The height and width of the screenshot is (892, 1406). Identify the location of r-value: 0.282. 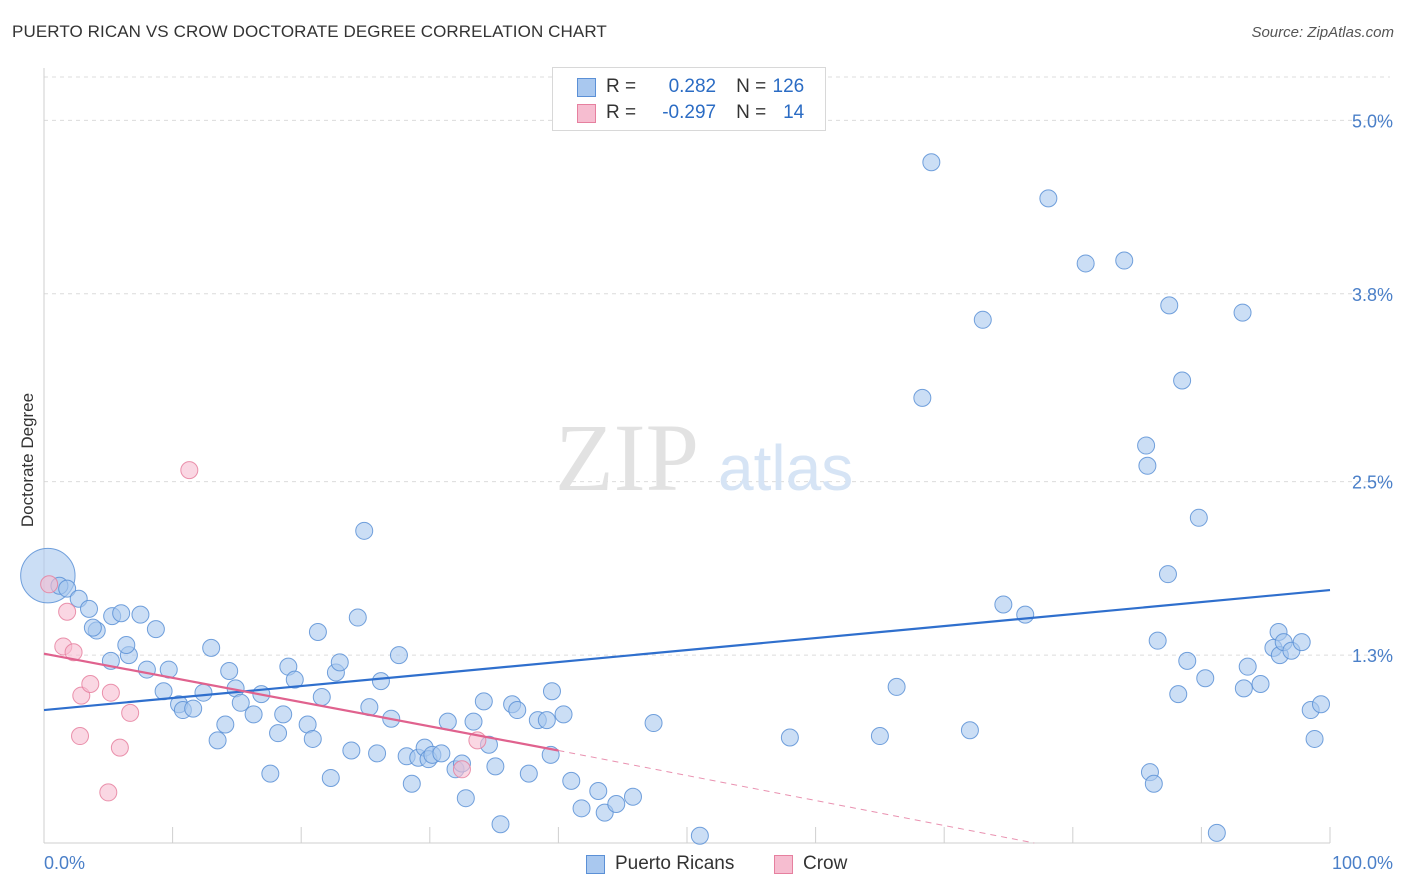
(692, 86).